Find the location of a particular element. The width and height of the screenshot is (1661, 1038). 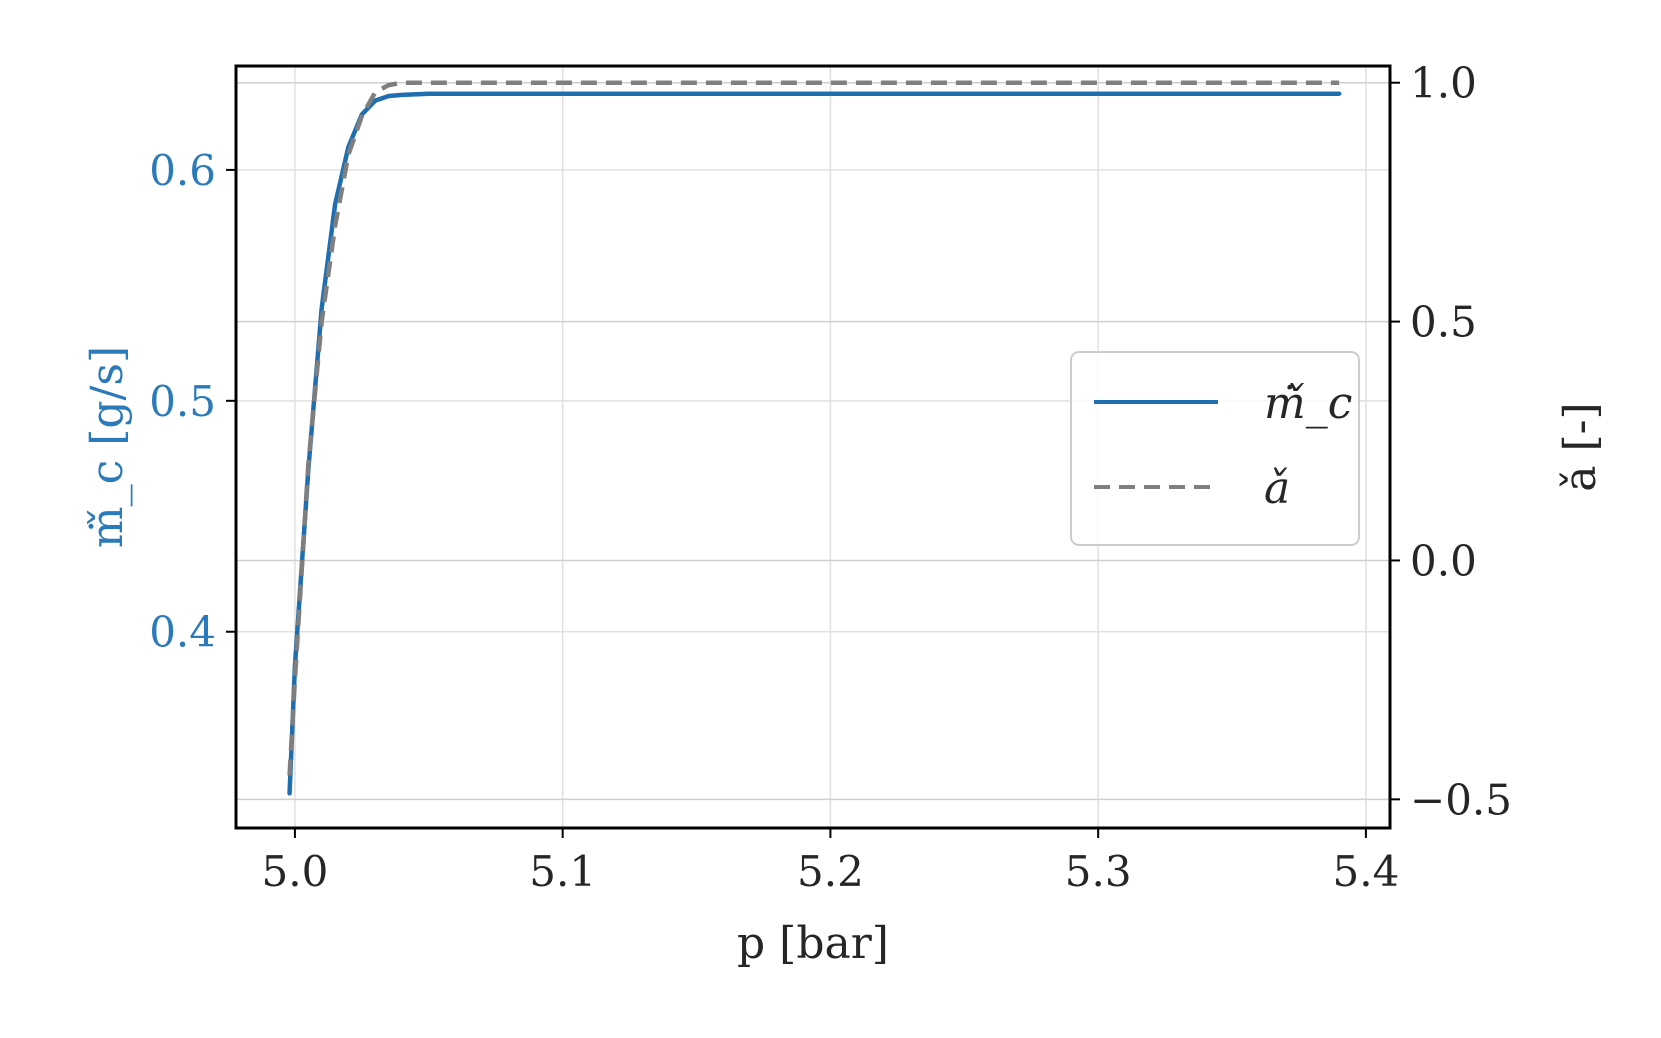

legend-label-a: ǎ is located at coordinates (1277, 488).